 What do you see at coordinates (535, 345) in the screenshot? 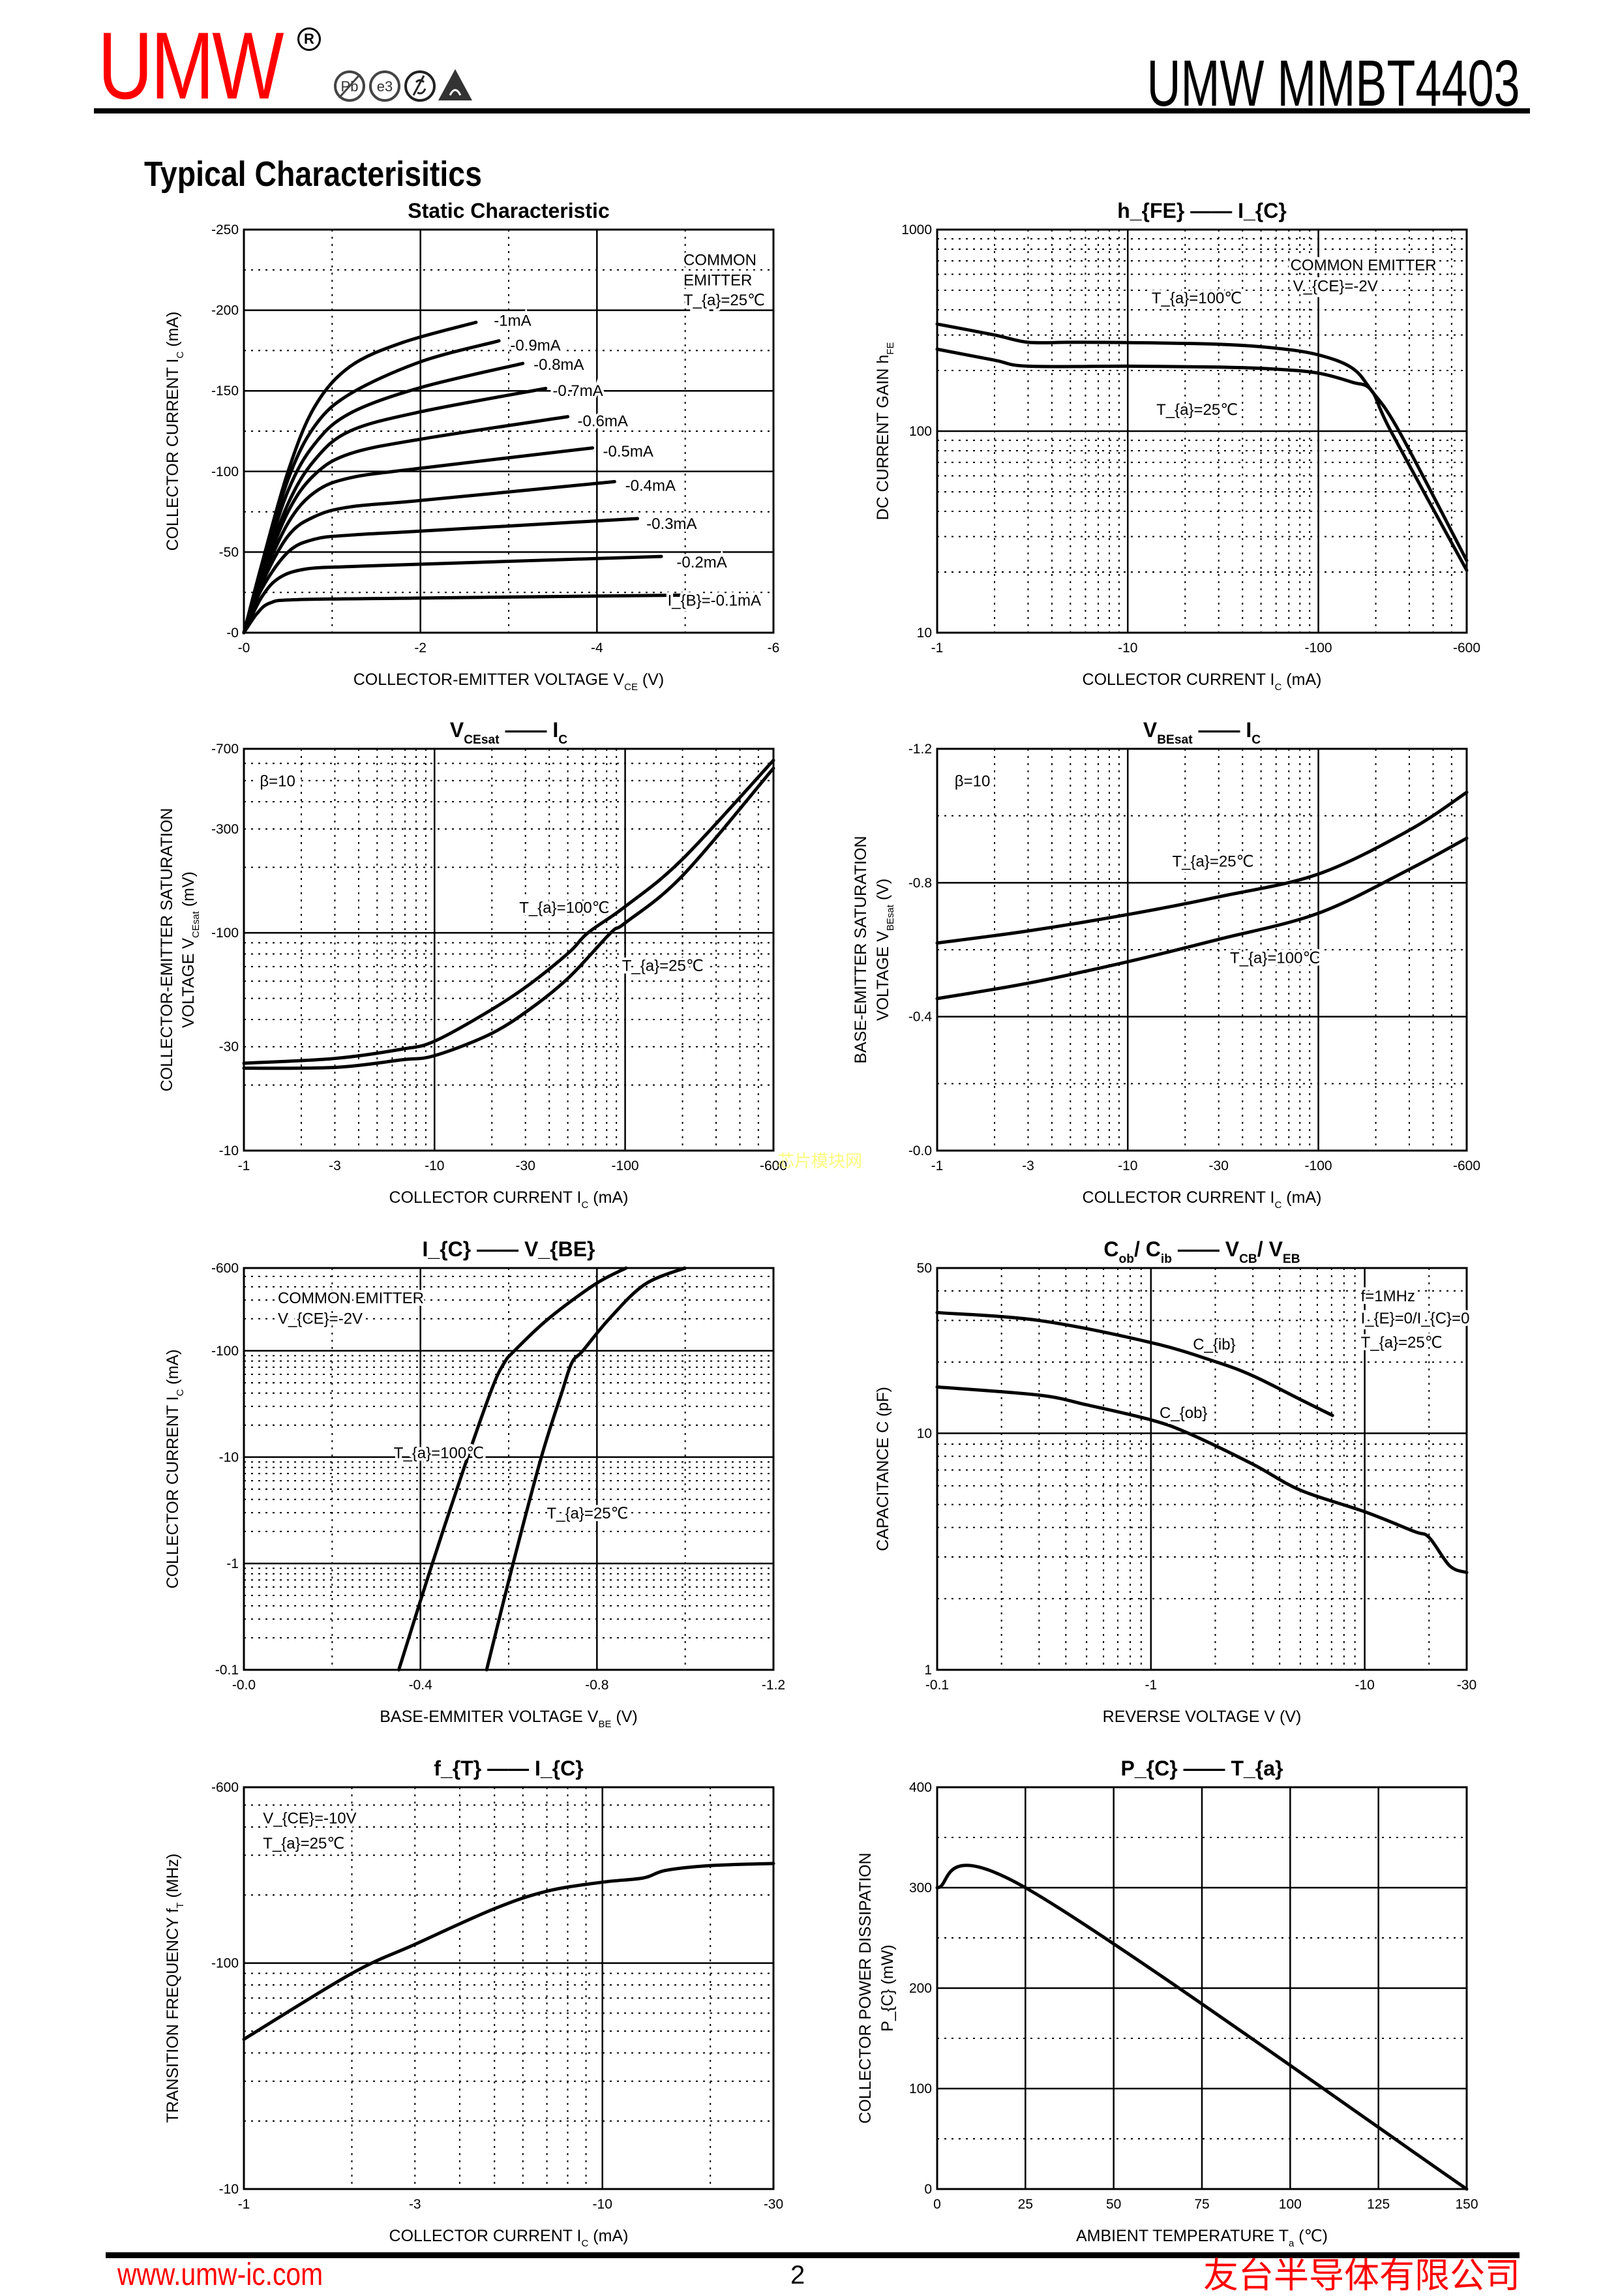
I see `series-label: -0.9mA` at bounding box center [535, 345].